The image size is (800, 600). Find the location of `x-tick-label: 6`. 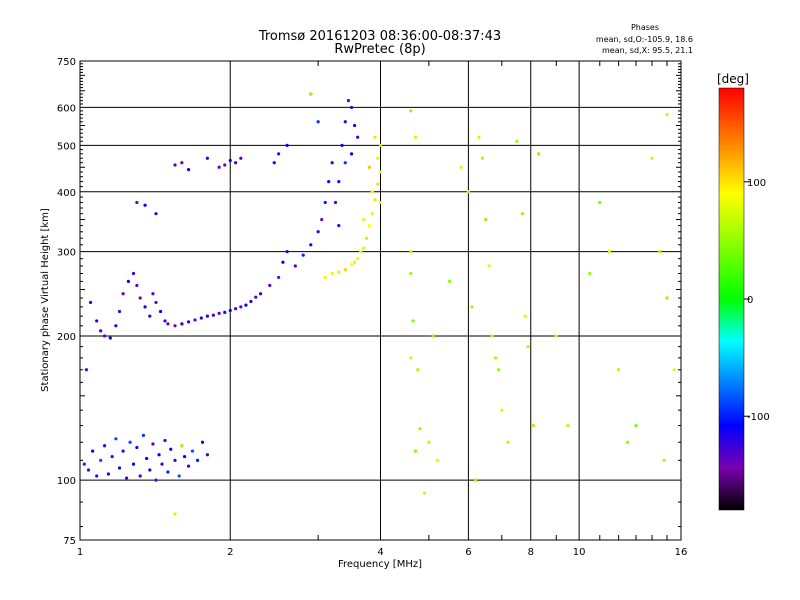

x-tick-label: 6 is located at coordinates (468, 552).